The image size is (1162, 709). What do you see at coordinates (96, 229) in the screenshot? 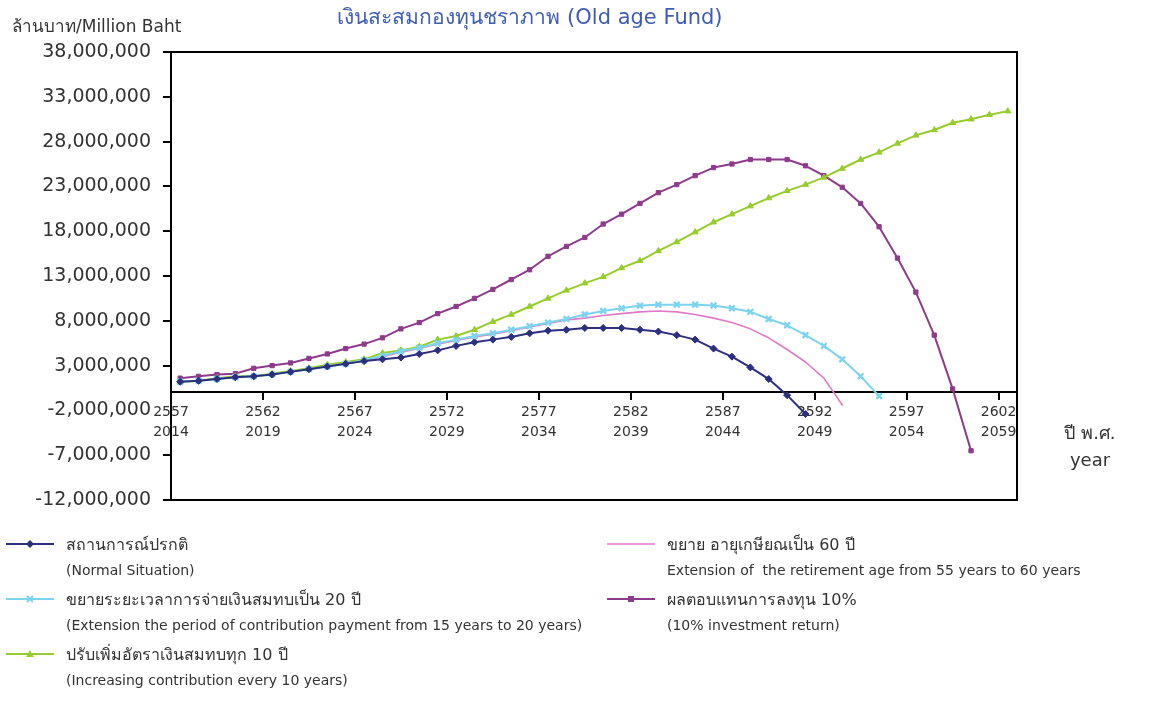
I see `y-tick-label: 18,000,000` at bounding box center [96, 229].